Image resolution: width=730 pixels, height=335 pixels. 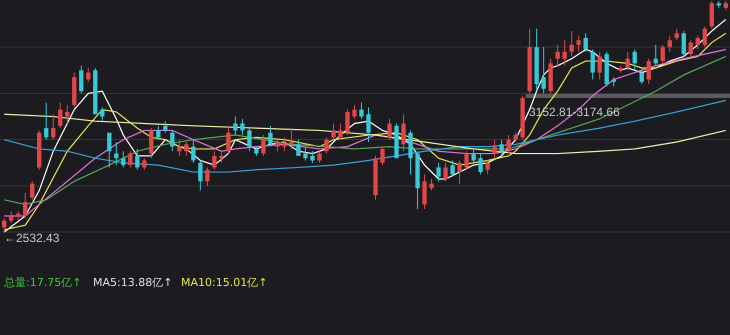 What do you see at coordinates (32, 238) in the screenshot?
I see `annotation: ←2532.43` at bounding box center [32, 238].